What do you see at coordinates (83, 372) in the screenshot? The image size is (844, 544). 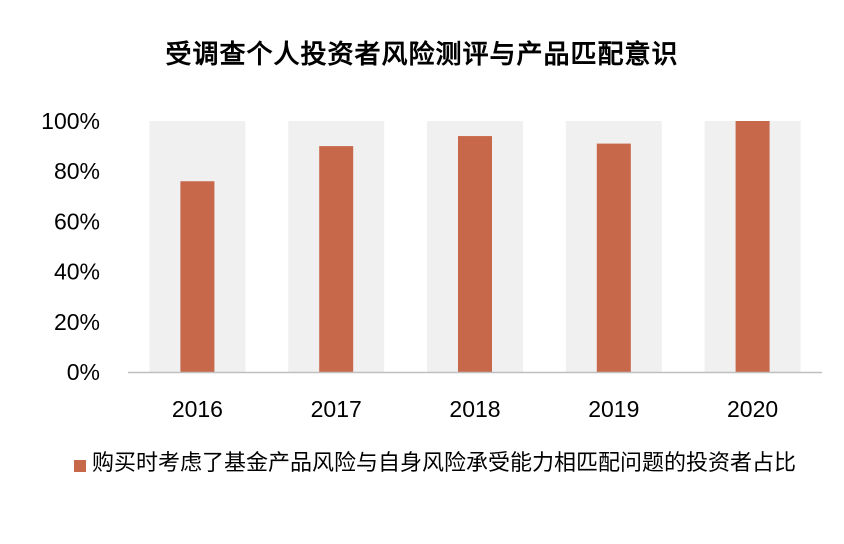 I see `y-tick-label: 0%` at bounding box center [83, 372].